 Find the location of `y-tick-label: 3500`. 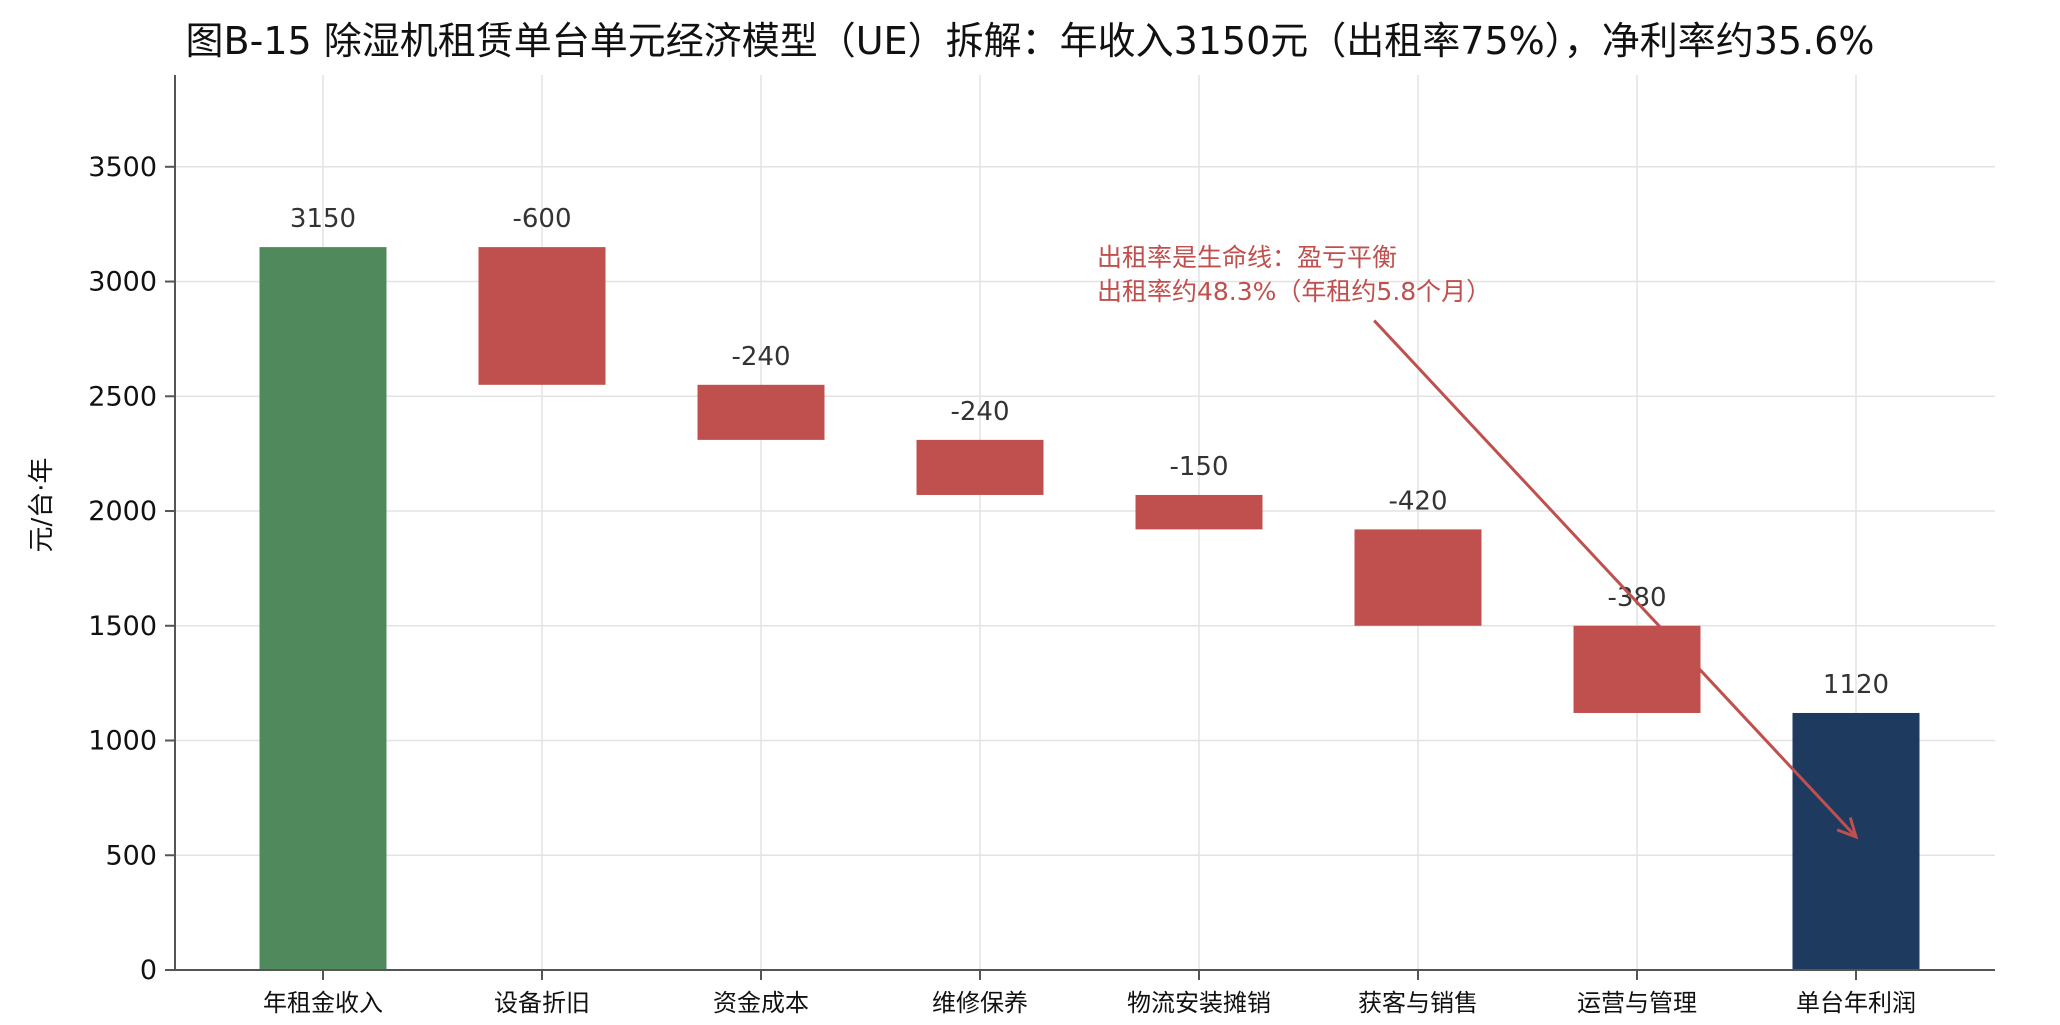

y-tick-label: 3500 is located at coordinates (122, 167).